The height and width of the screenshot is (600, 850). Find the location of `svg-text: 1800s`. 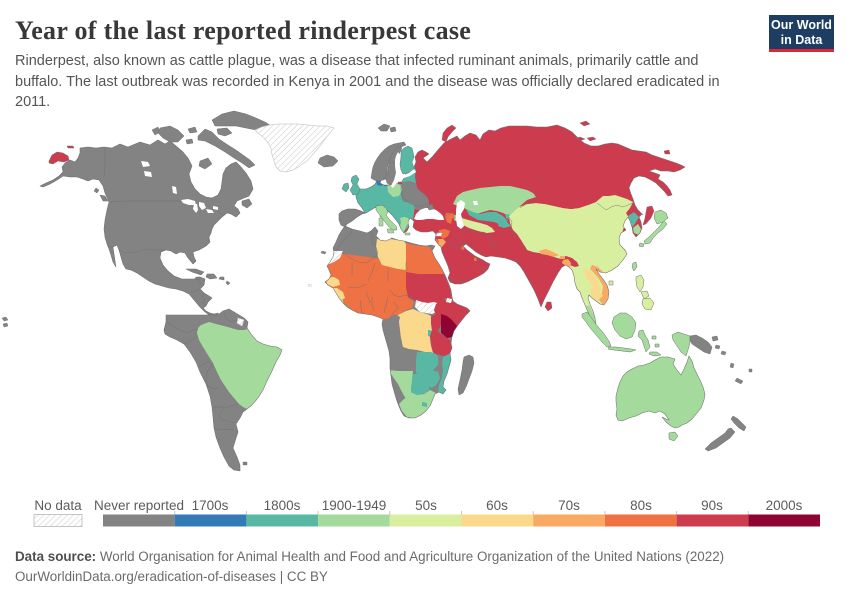

svg-text: 1800s is located at coordinates (282, 505).